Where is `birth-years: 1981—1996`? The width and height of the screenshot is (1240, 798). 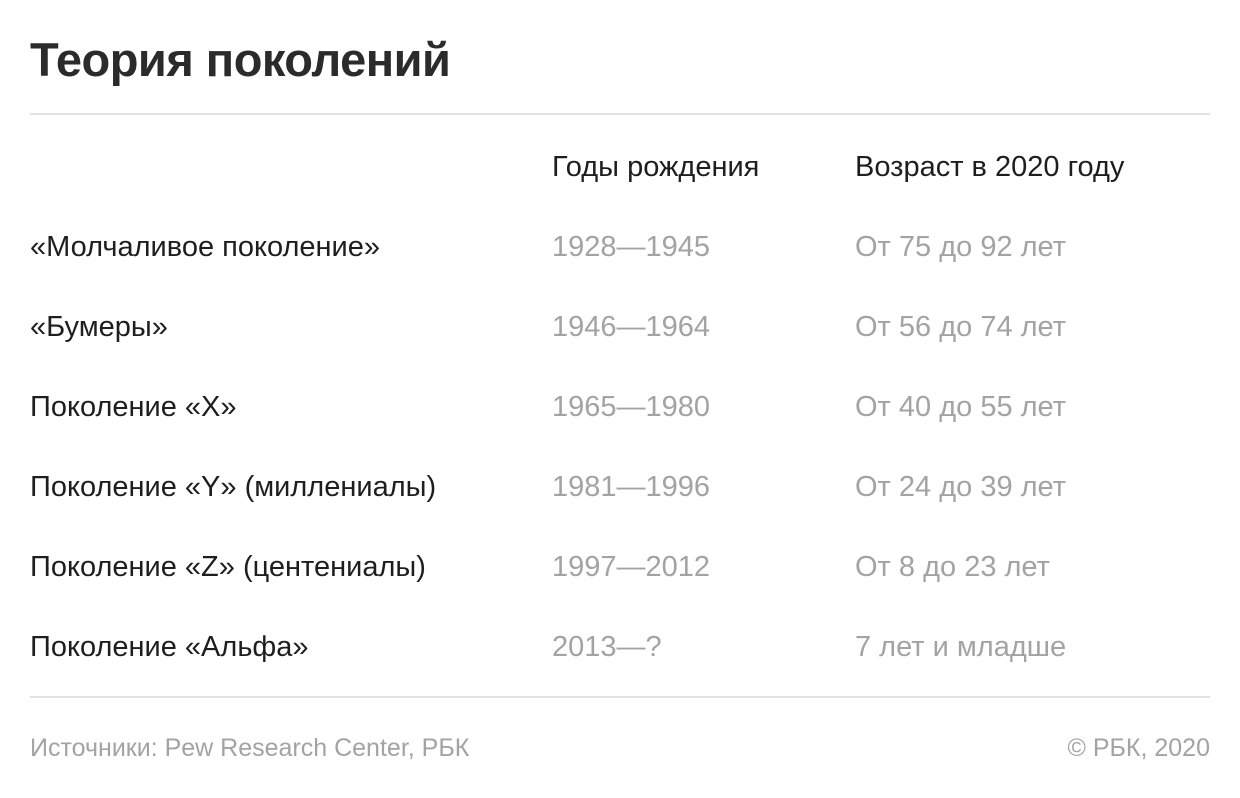
birth-years: 1981—1996 is located at coordinates (631, 487).